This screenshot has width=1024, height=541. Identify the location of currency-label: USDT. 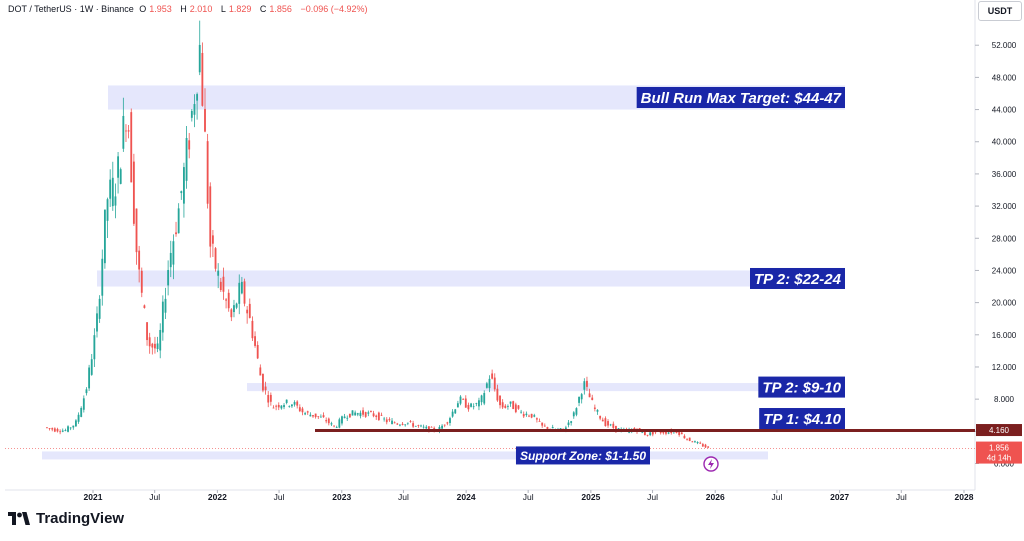
(1000, 11).